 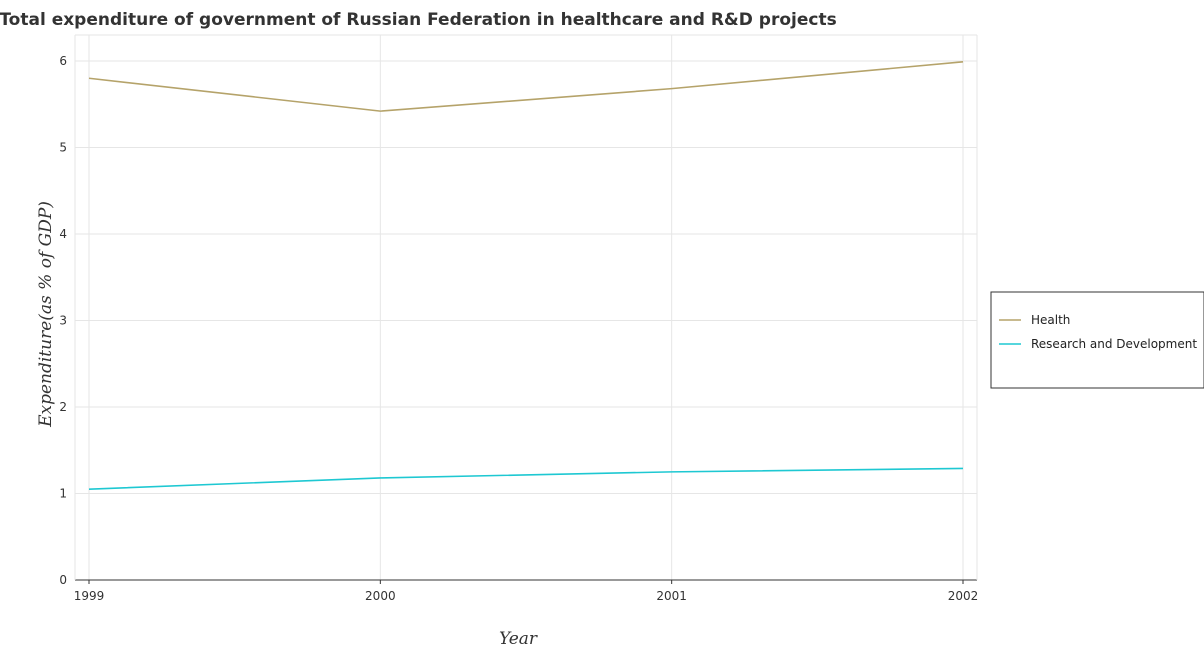 What do you see at coordinates (380, 596) in the screenshot?
I see `x-tick-label: 2000` at bounding box center [380, 596].